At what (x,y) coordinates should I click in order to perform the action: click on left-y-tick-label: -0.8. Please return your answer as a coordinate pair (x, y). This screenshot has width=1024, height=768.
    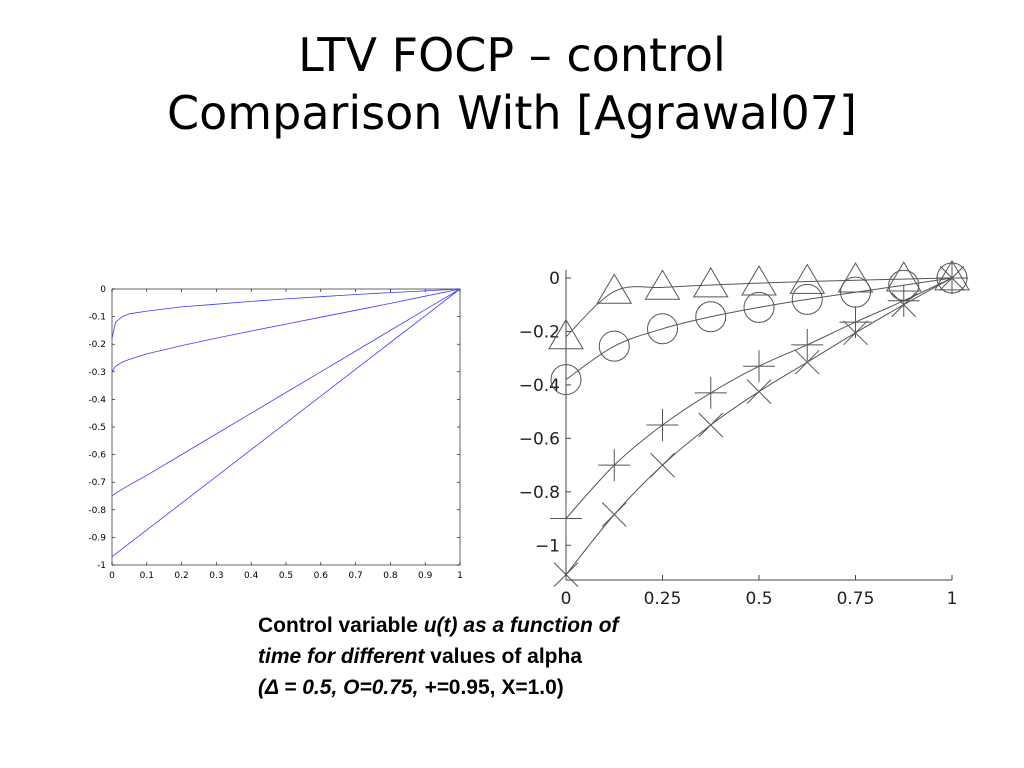
    Looking at the image, I should click on (97, 511).